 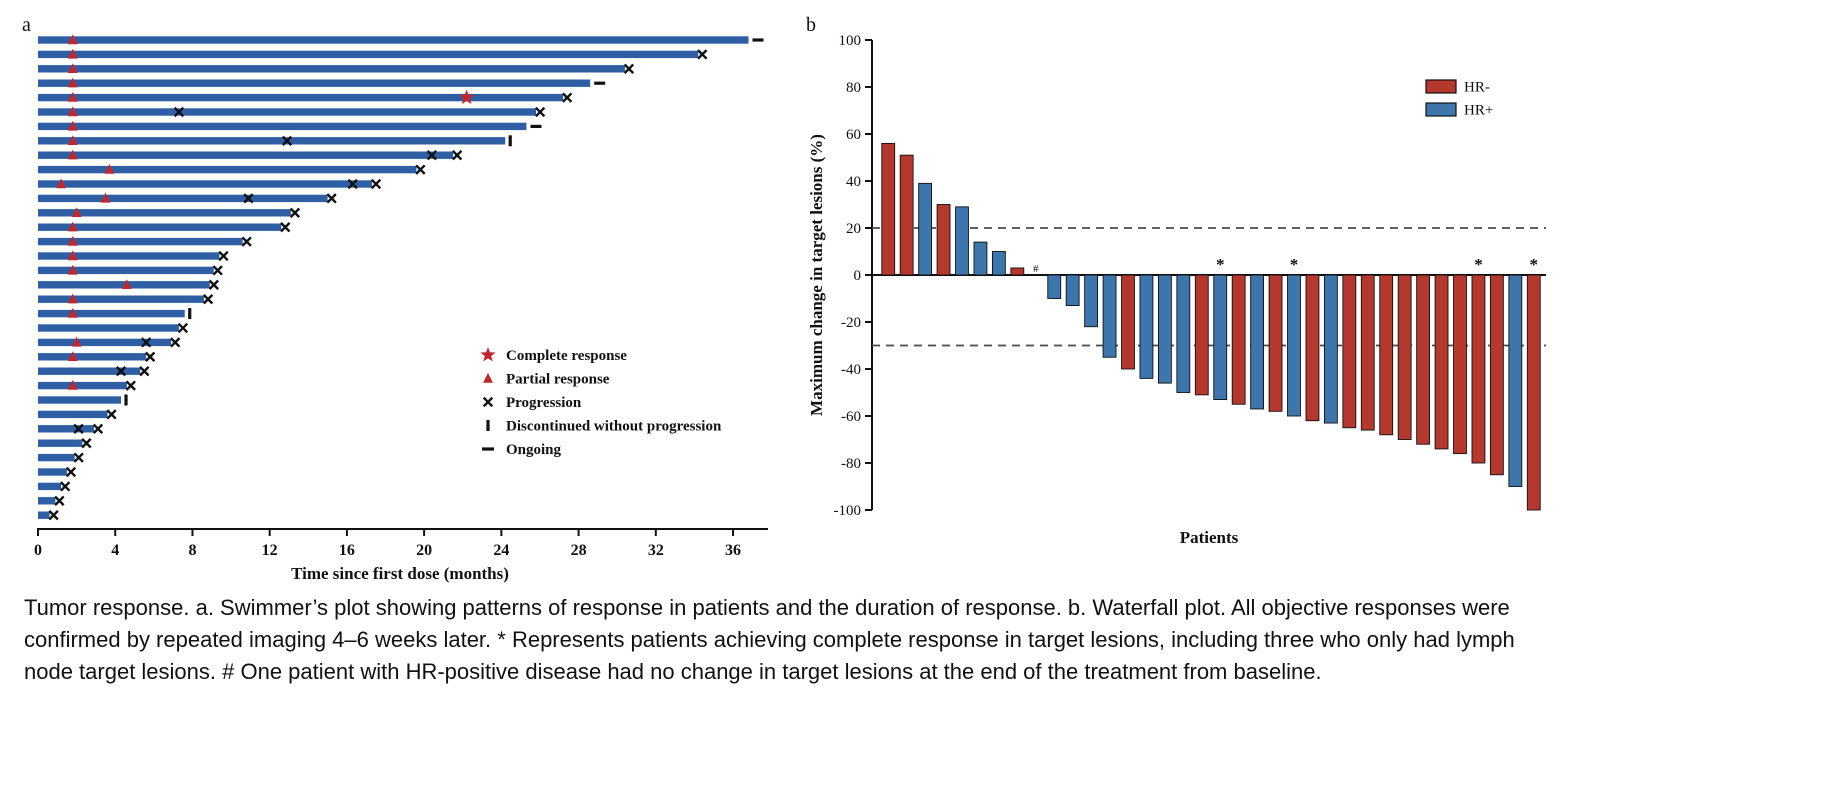 I want to click on y-tick-label: -60, so click(x=851, y=417).